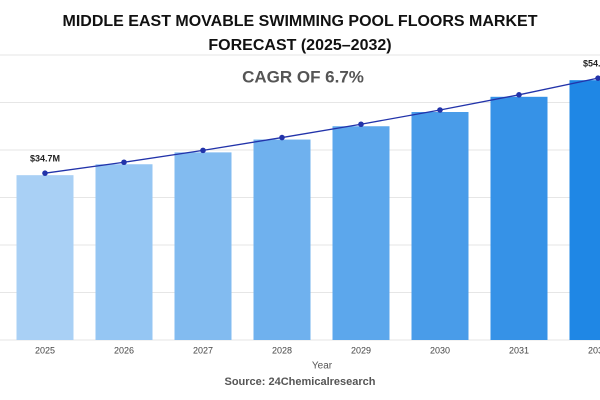  What do you see at coordinates (322, 366) in the screenshot?
I see `x-axis-label: Year` at bounding box center [322, 366].